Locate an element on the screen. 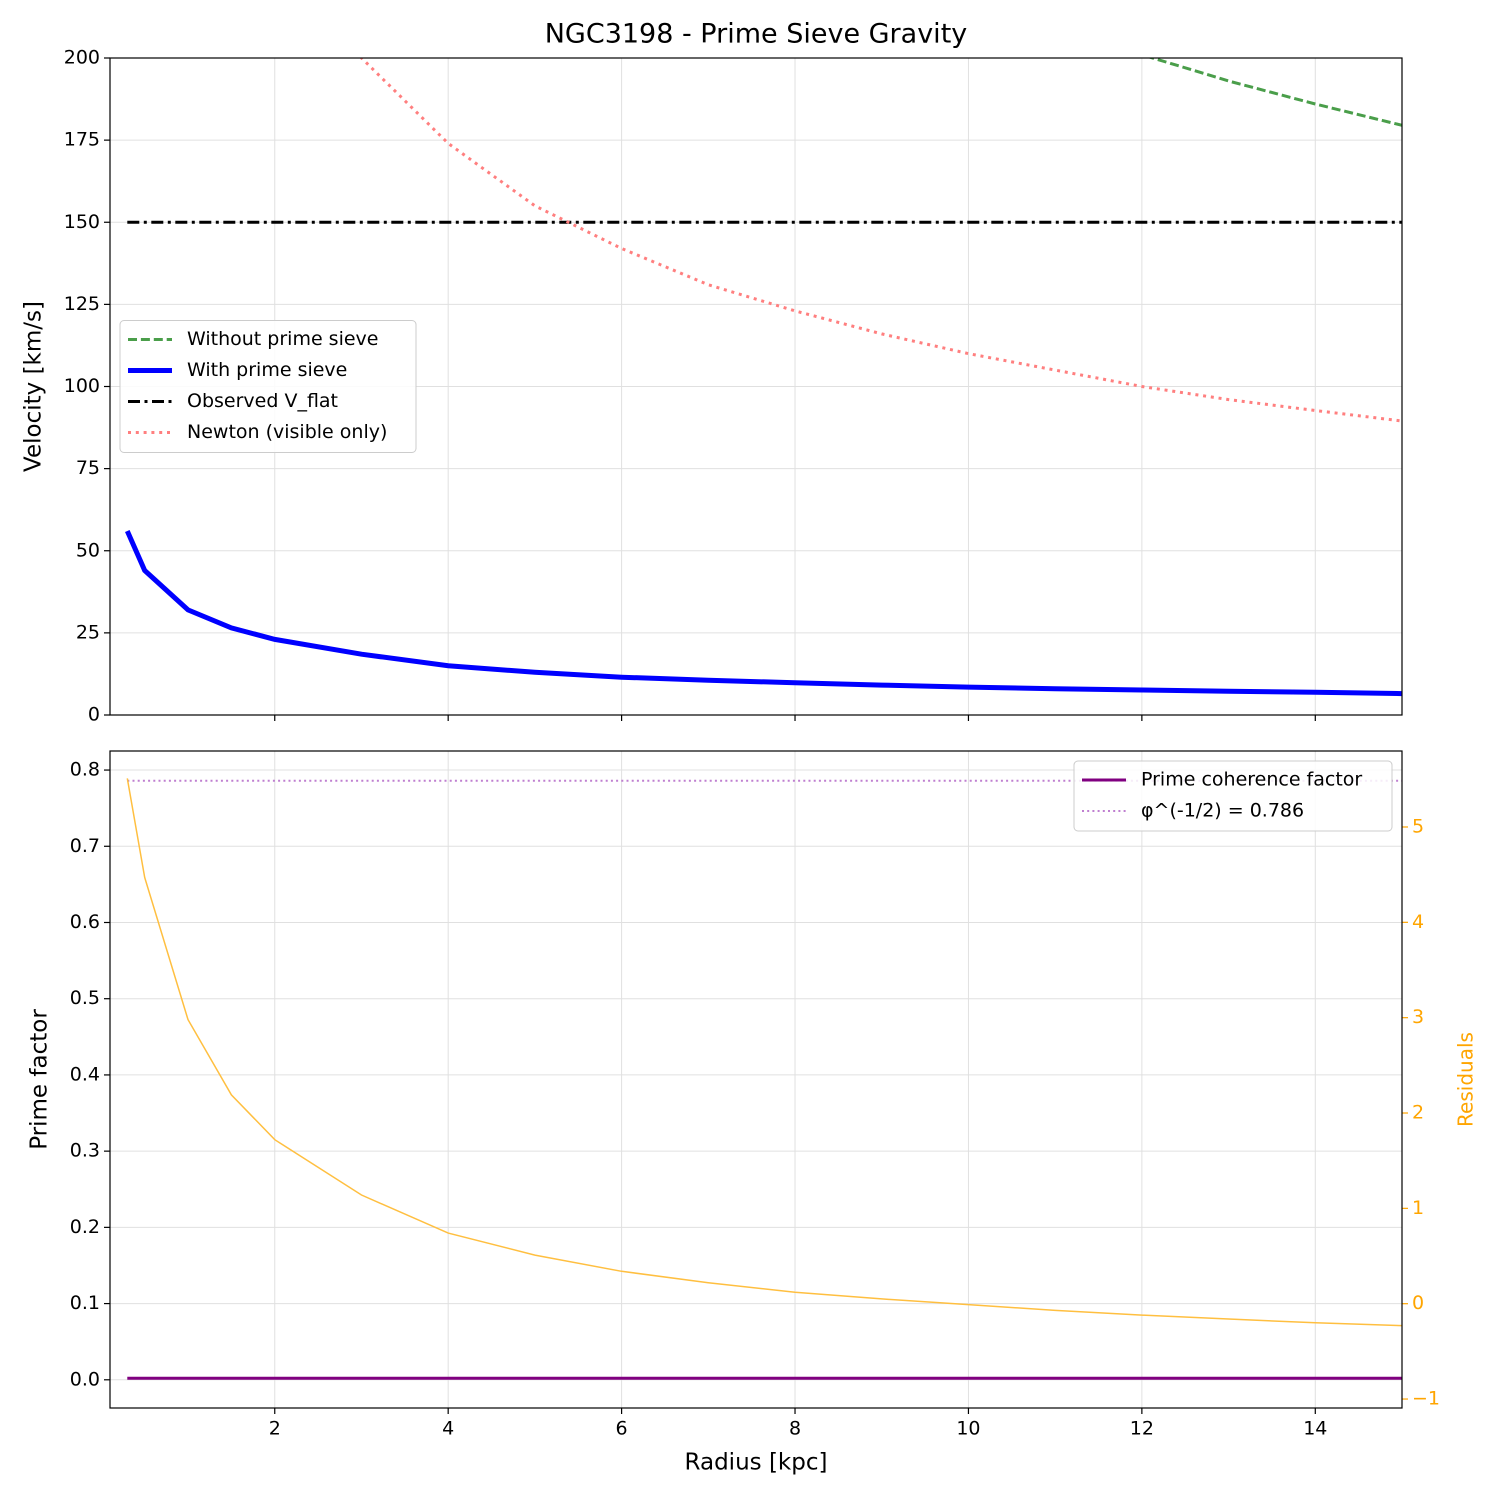  y-tick-label: 0.5 is located at coordinates (85, 998).